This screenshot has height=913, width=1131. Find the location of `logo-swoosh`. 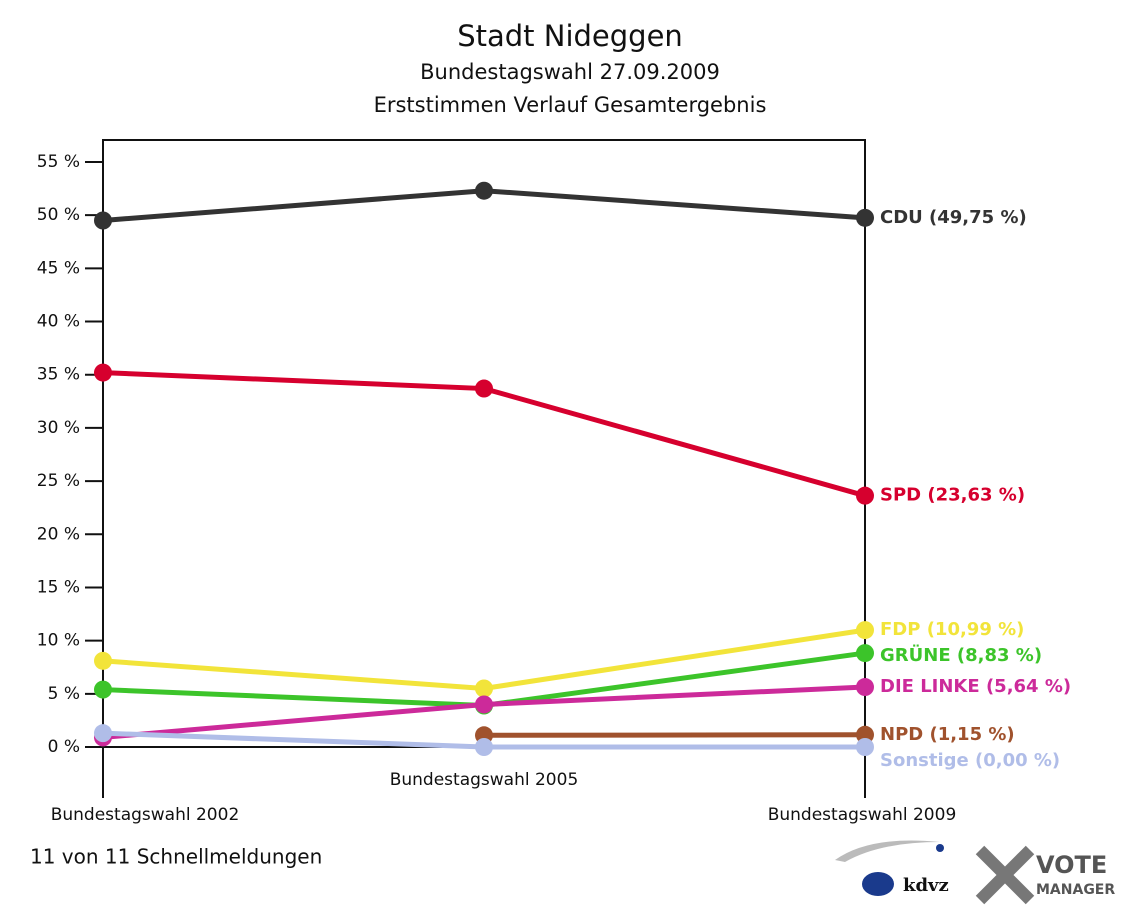

logo-swoosh is located at coordinates (887, 851).